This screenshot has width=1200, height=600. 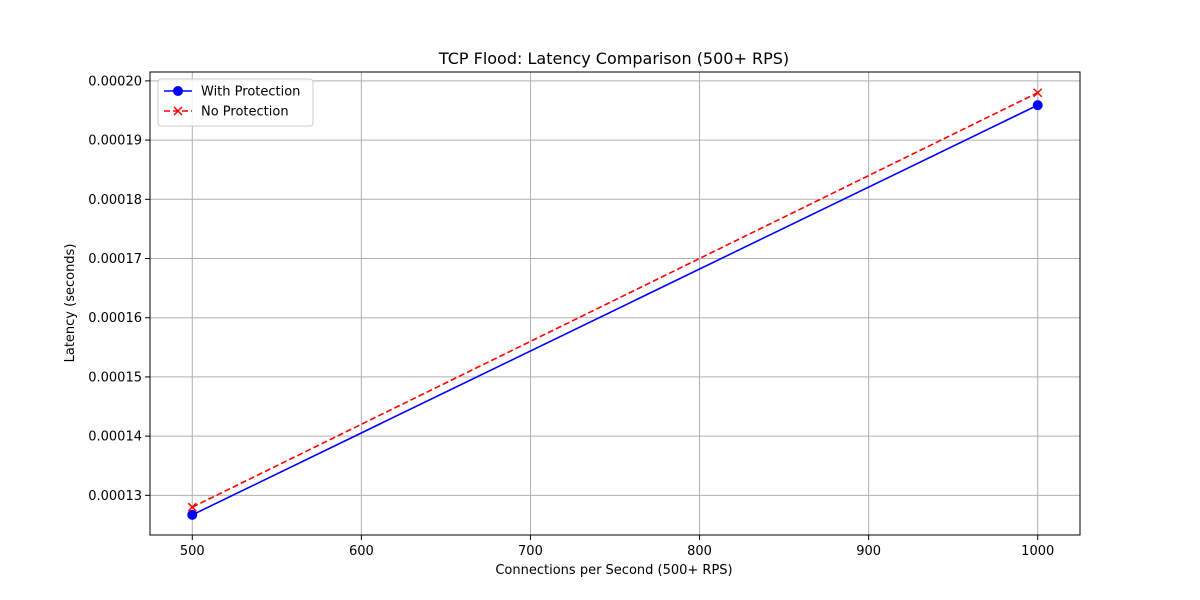 I want to click on y-tick-label: 0.00014, so click(x=115, y=437).